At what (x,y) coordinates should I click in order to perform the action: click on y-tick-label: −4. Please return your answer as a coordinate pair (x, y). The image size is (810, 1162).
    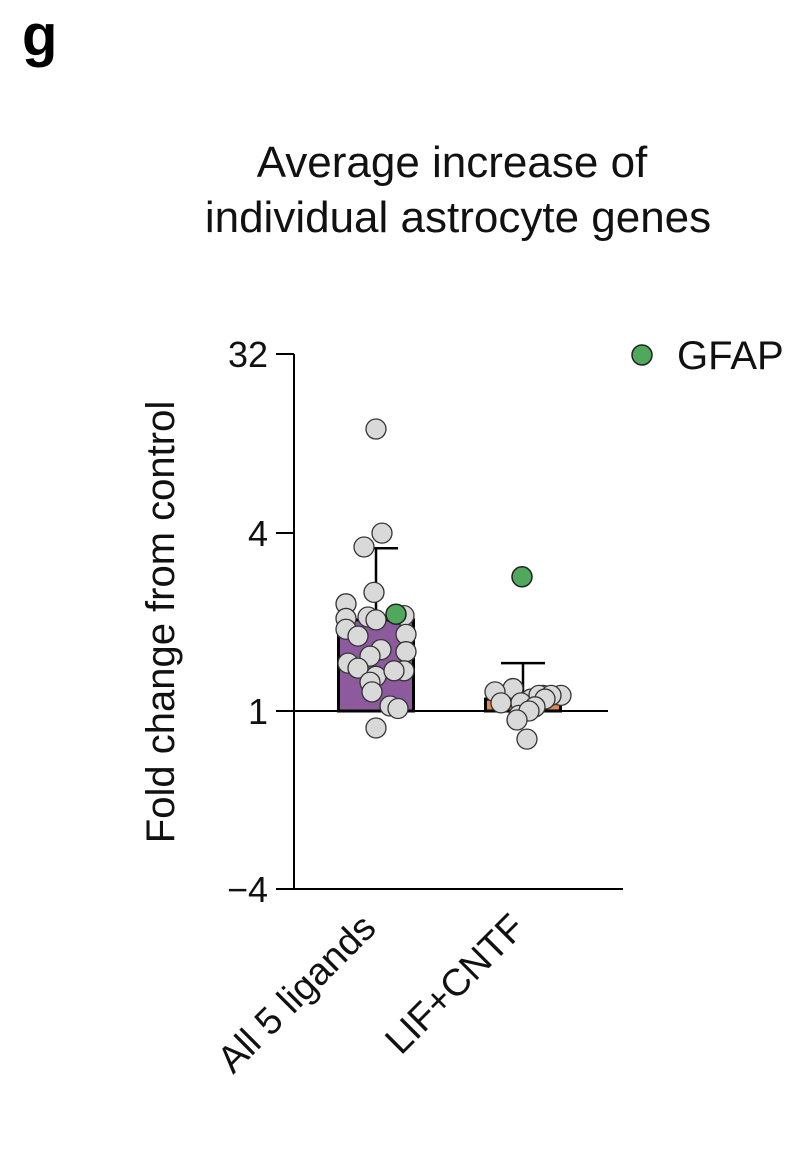
    Looking at the image, I should click on (247, 889).